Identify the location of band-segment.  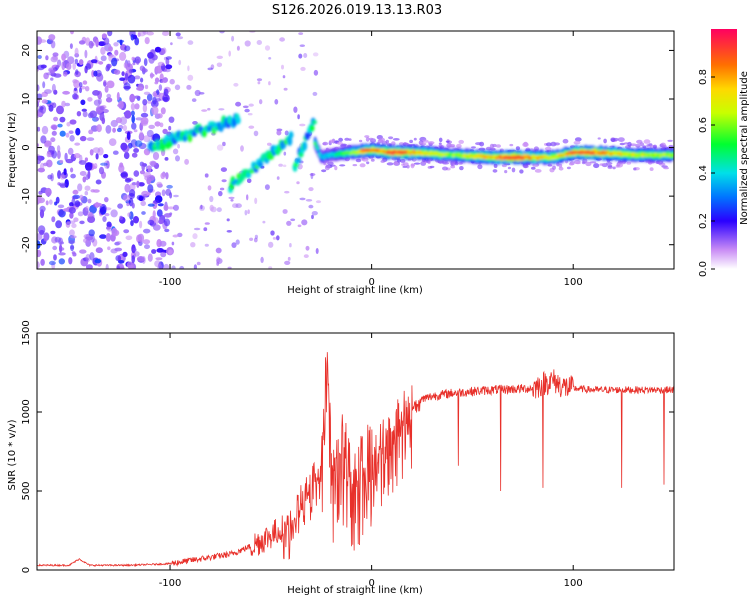
(318, 148).